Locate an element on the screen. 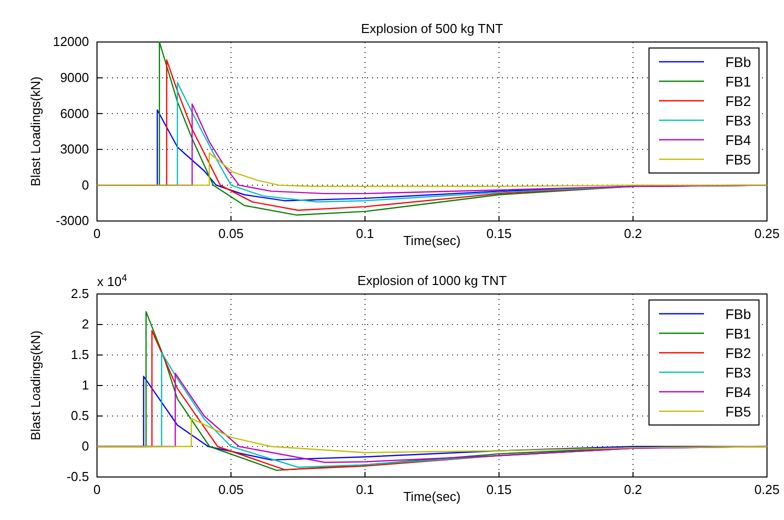 This screenshot has width=784, height=520. y-tick-label: 3000 is located at coordinates (74, 149).